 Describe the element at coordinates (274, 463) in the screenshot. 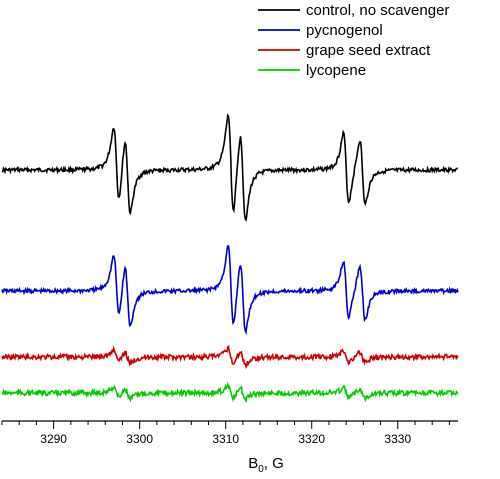

I see `x-axis-title-unit: , G` at that location.